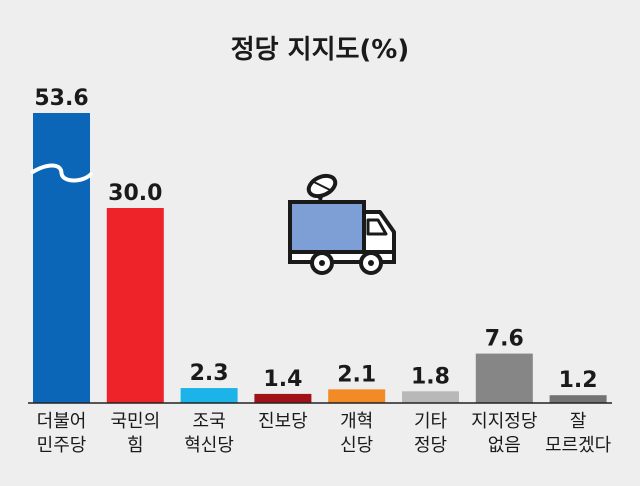 Image resolution: width=640 pixels, height=486 pixels. Describe the element at coordinates (356, 445) in the screenshot. I see `category-label-5-line-2: 신당` at that location.